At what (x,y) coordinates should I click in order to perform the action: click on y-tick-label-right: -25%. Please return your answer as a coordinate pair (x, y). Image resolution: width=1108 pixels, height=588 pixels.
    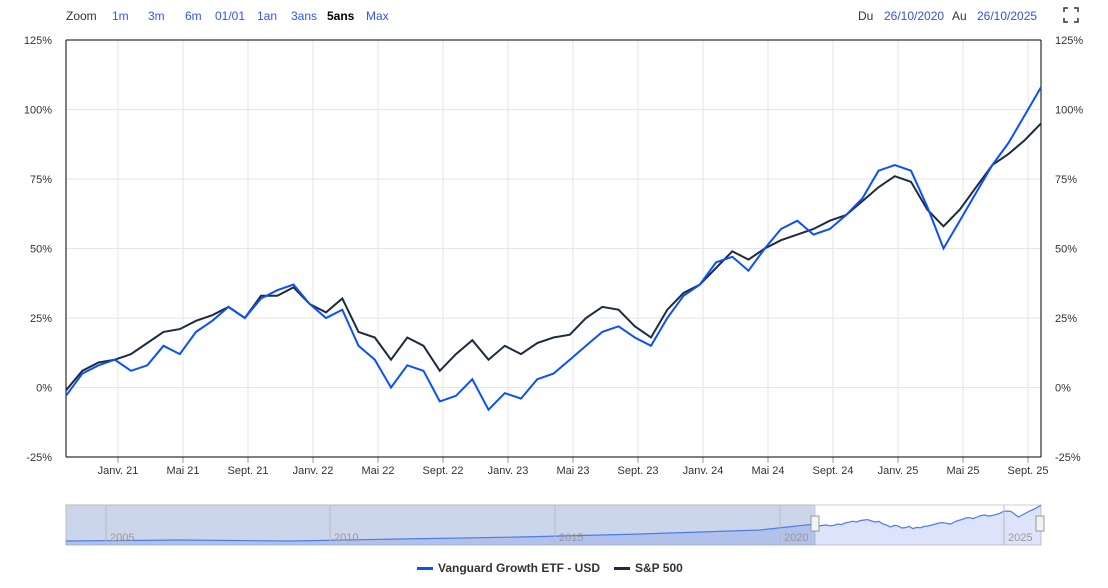
    Looking at the image, I should click on (1068, 458).